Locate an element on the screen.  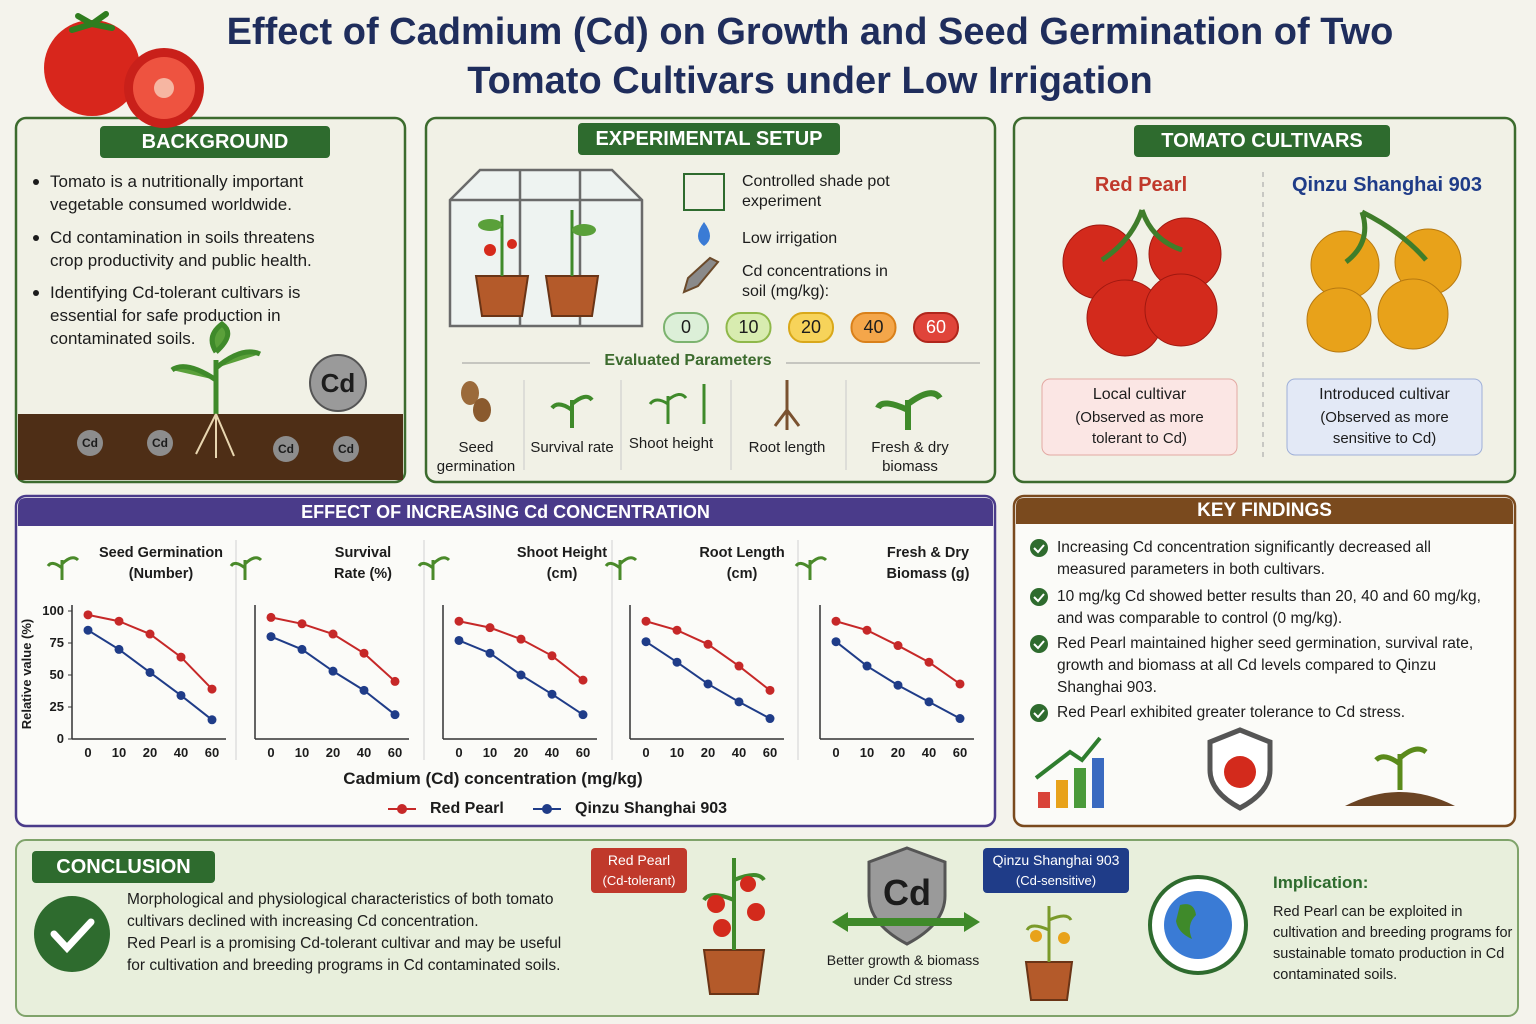
trowel-icon is located at coordinates (701, 275).